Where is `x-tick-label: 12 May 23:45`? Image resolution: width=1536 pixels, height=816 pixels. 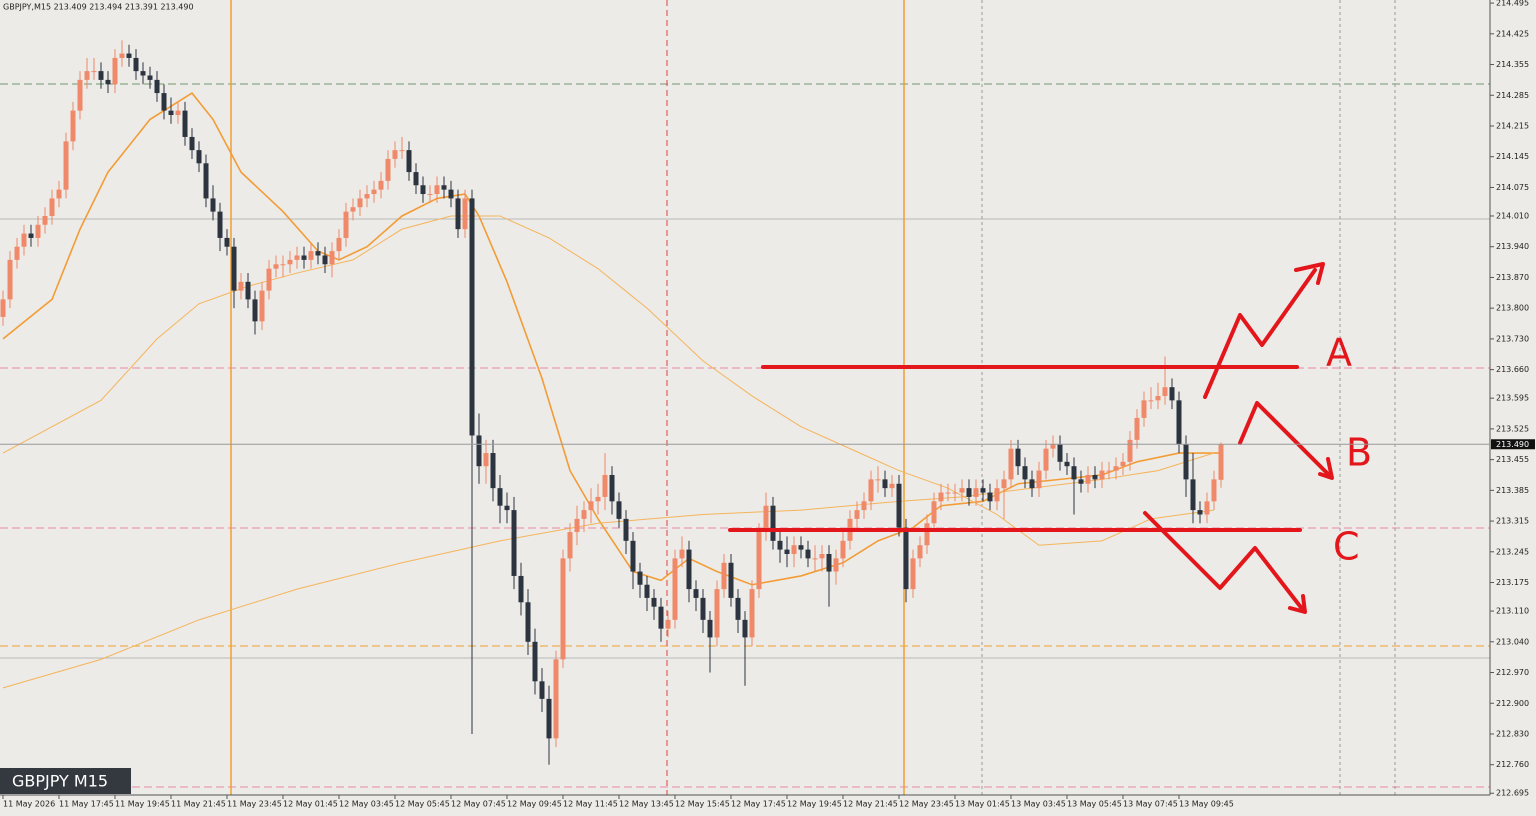
x-tick-label: 12 May 23:45 is located at coordinates (926, 804).